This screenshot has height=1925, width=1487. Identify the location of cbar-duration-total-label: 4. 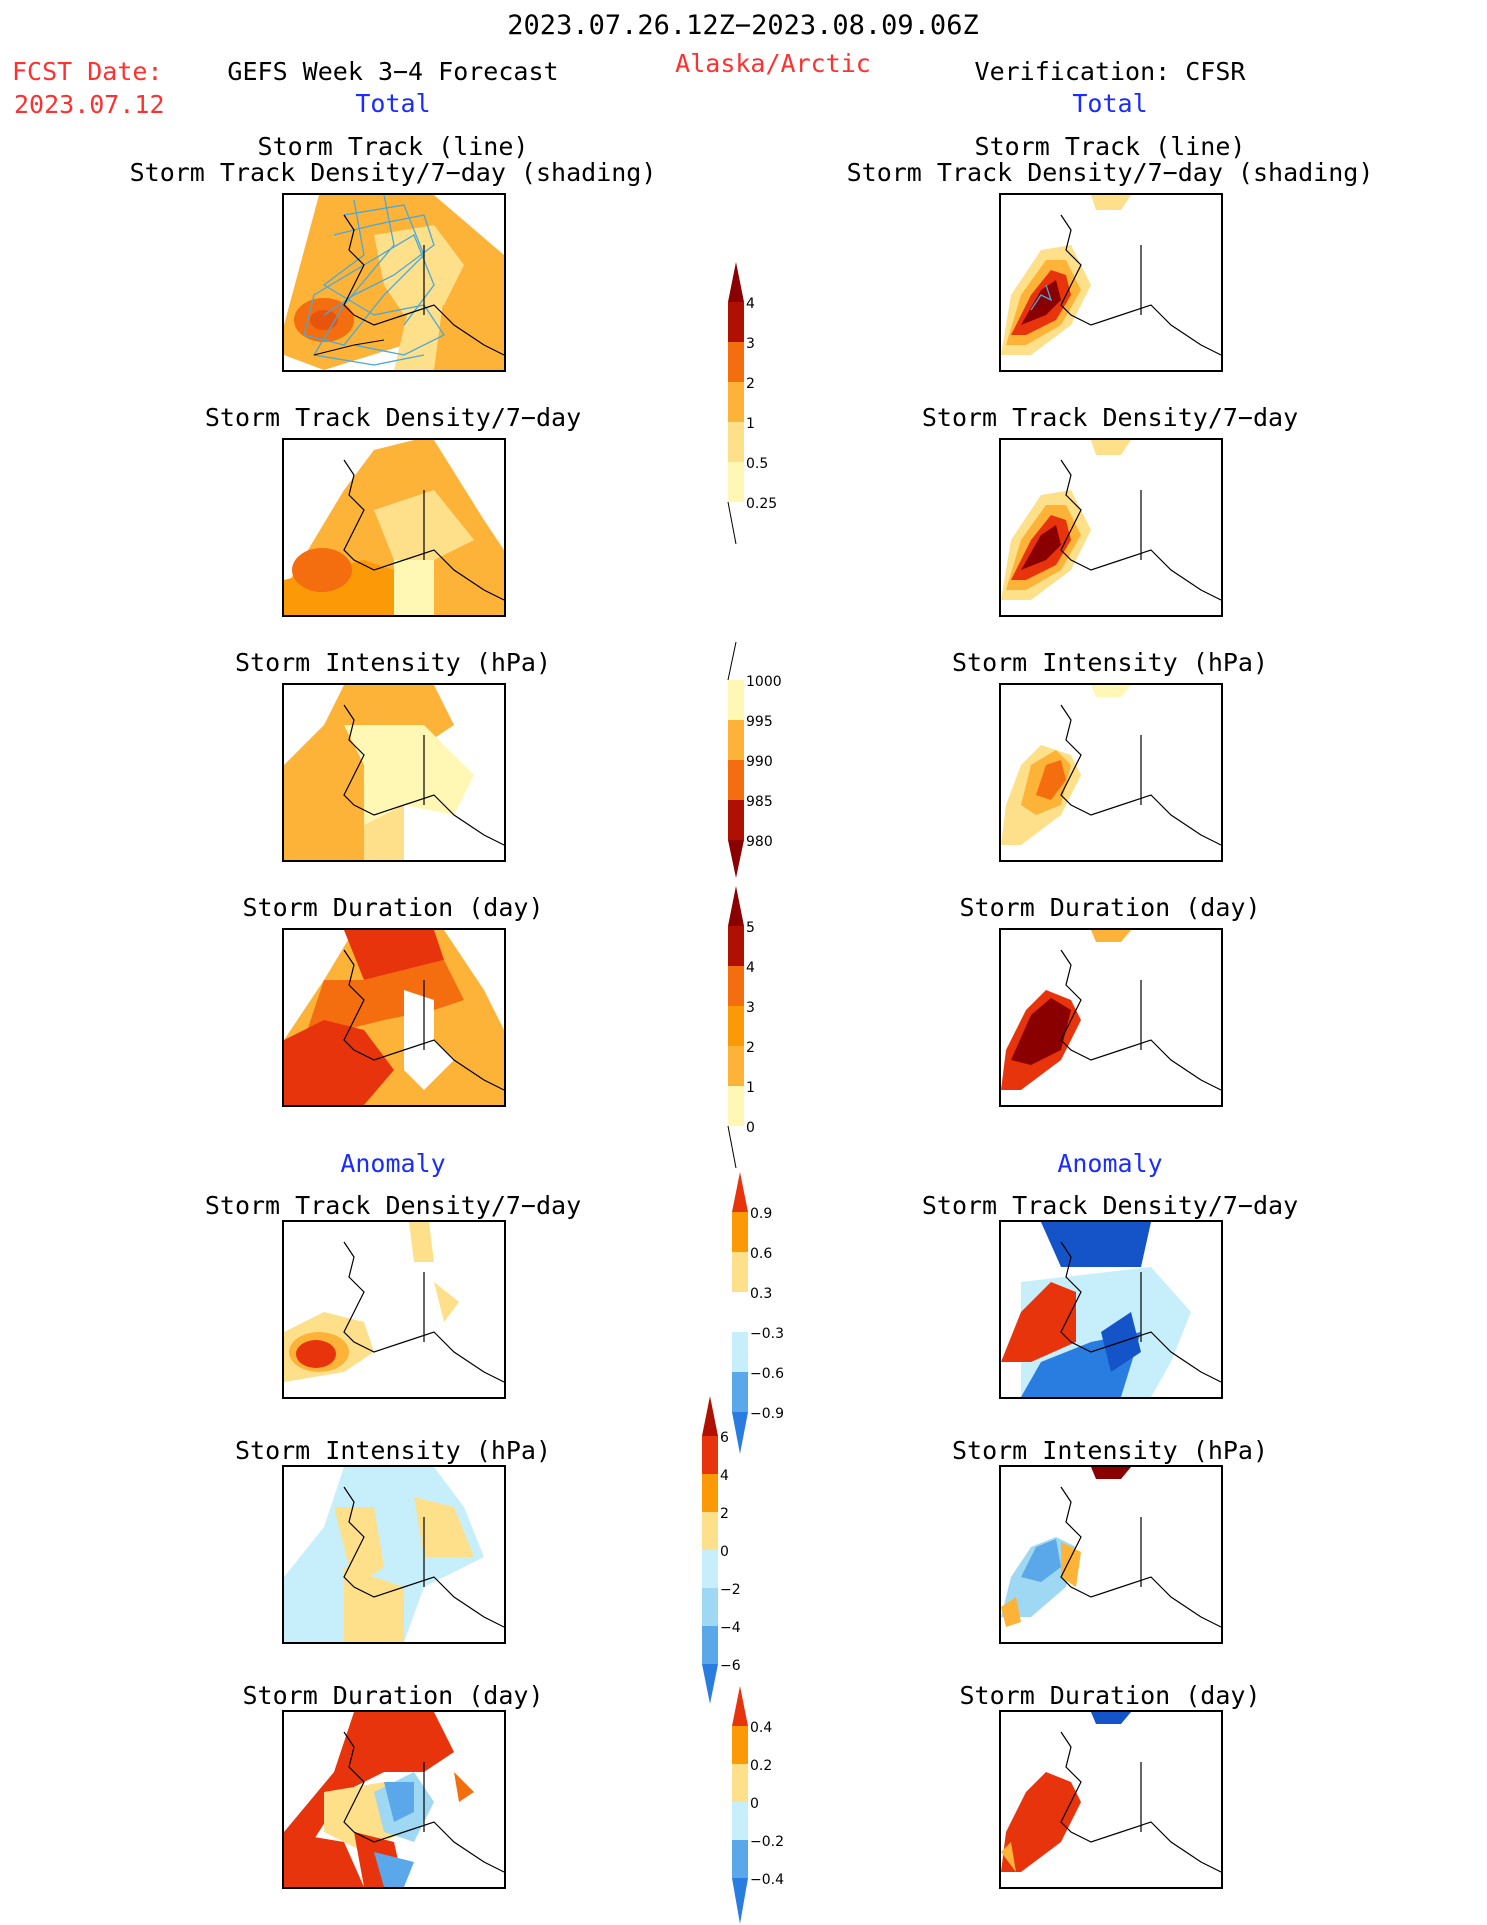
(750, 968).